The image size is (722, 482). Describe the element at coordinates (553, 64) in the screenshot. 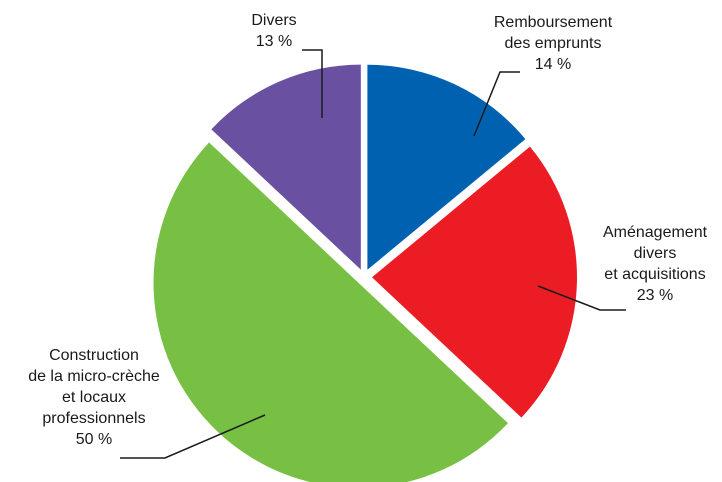

I see `slice-value-label: 14 %` at that location.